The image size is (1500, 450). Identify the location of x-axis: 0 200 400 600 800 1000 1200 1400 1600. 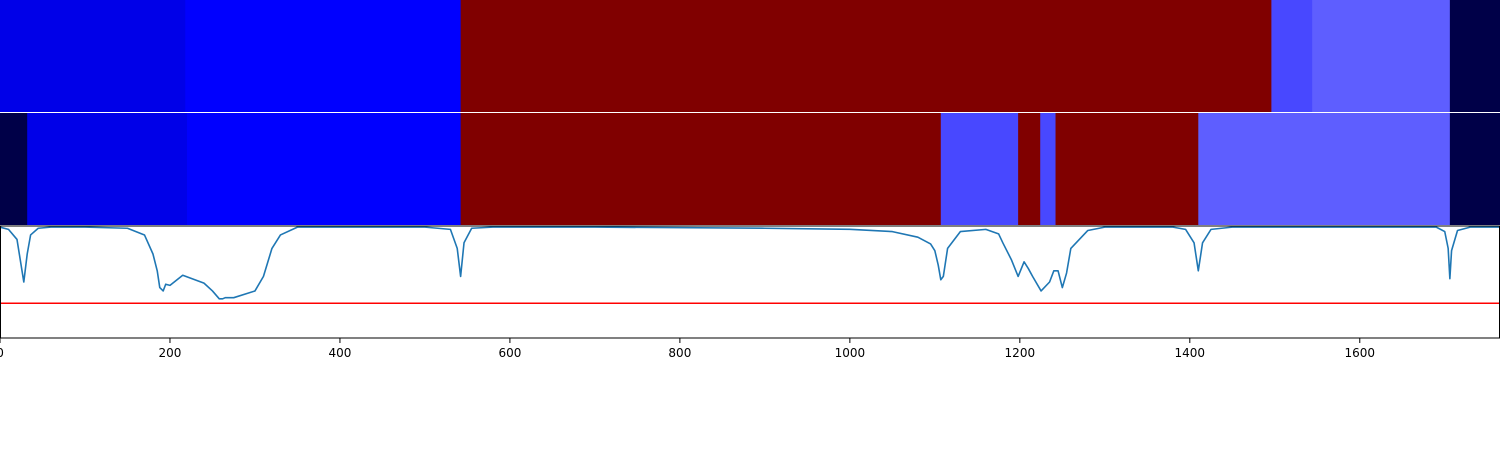
(687, 349).